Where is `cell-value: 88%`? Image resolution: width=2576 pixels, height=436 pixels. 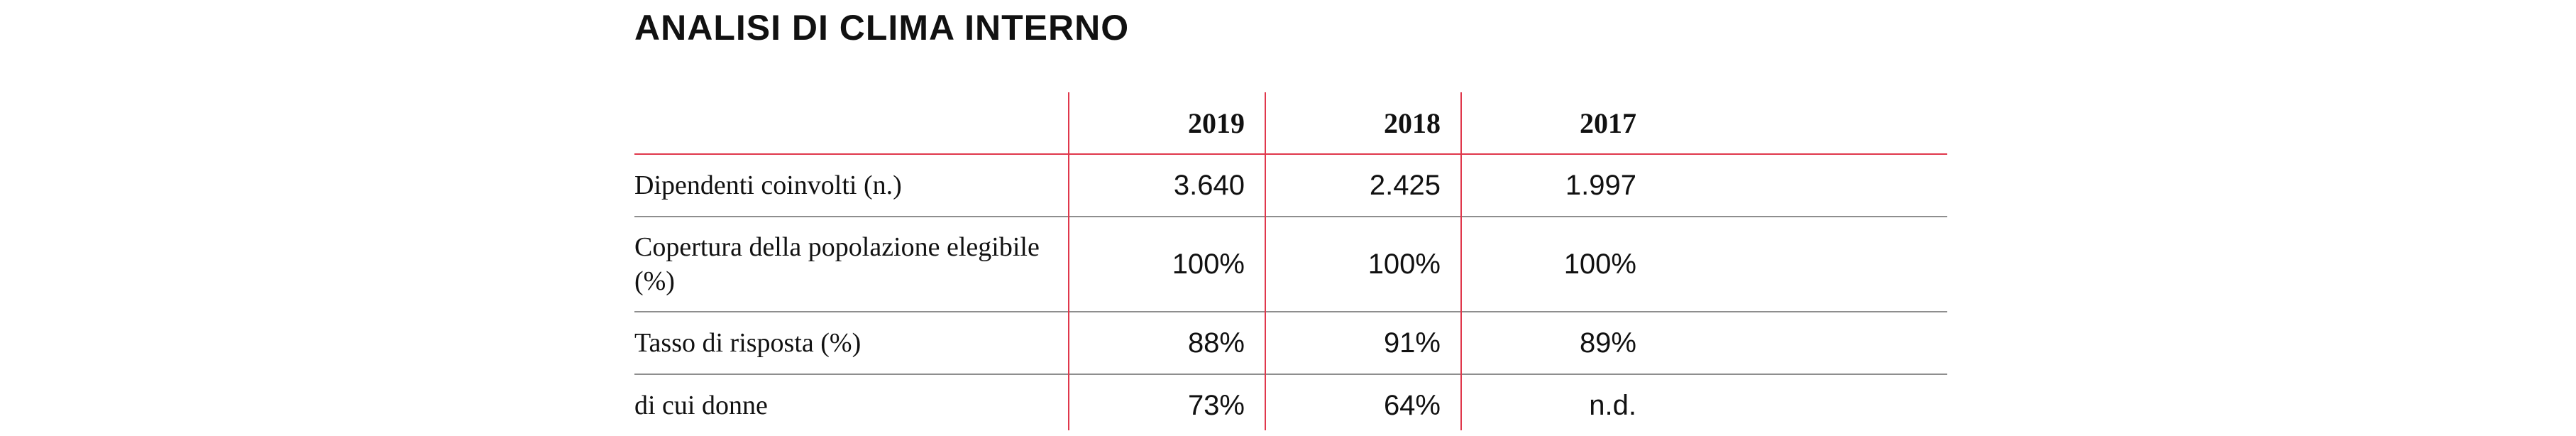 cell-value: 88% is located at coordinates (1216, 343).